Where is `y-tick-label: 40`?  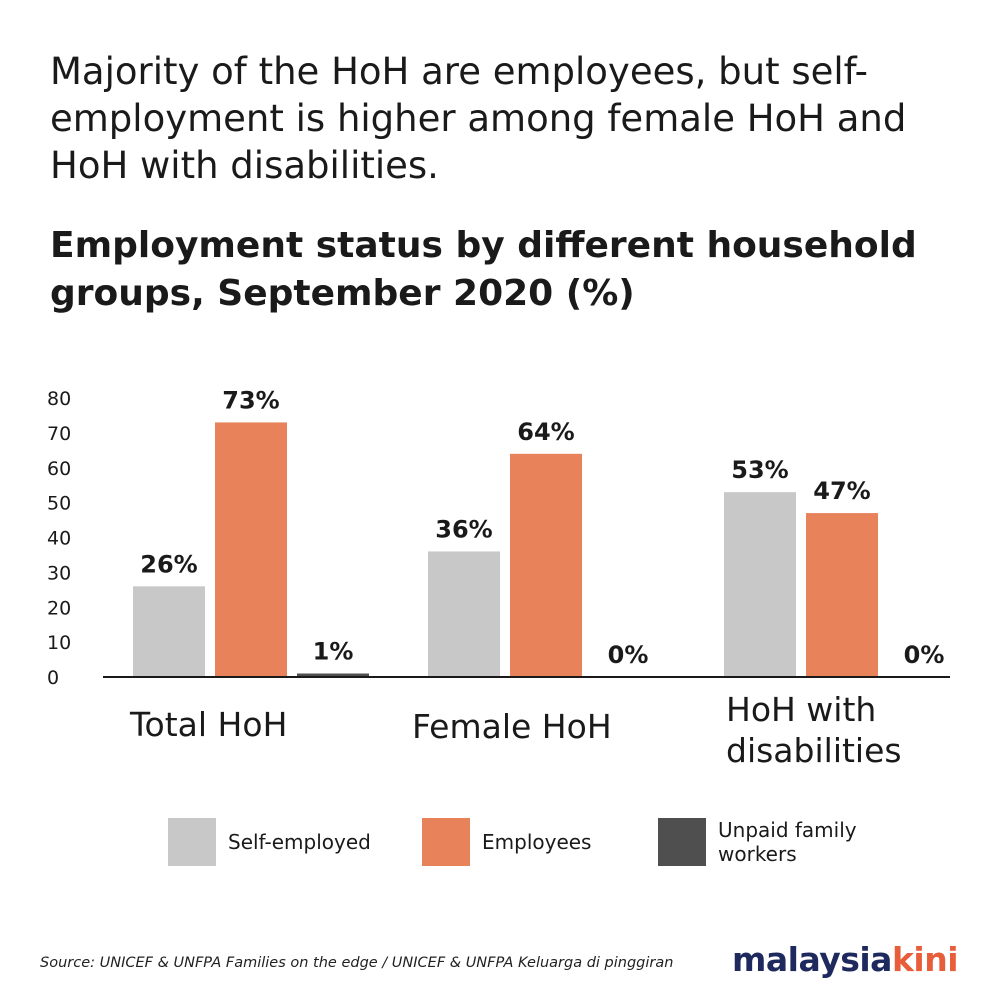
y-tick-label: 40 is located at coordinates (59, 539).